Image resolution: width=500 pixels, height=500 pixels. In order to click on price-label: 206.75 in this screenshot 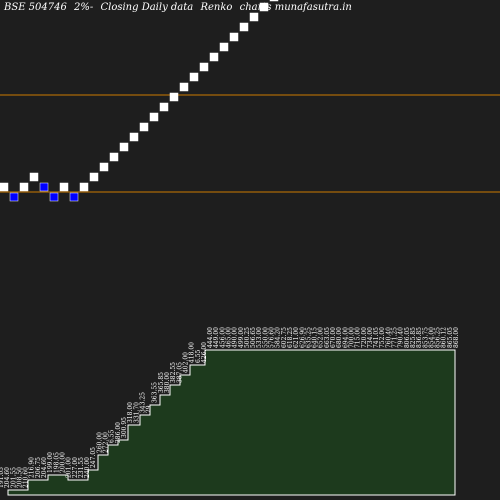, I will do `click(38, 467)`.